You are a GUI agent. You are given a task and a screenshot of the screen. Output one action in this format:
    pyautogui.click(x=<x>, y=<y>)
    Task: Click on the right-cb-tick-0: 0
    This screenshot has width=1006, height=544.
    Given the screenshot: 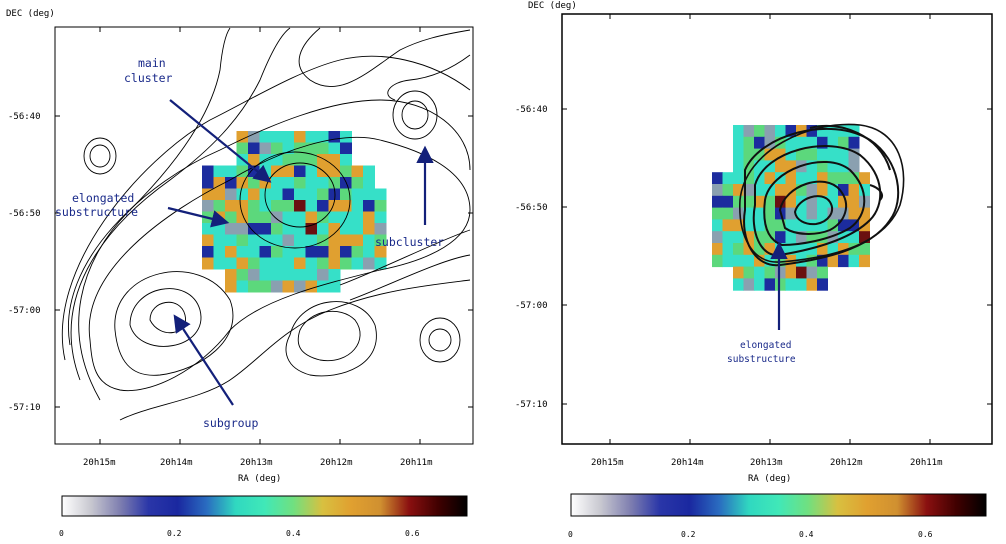 What is the action you would take?
    pyautogui.click(x=570, y=534)
    